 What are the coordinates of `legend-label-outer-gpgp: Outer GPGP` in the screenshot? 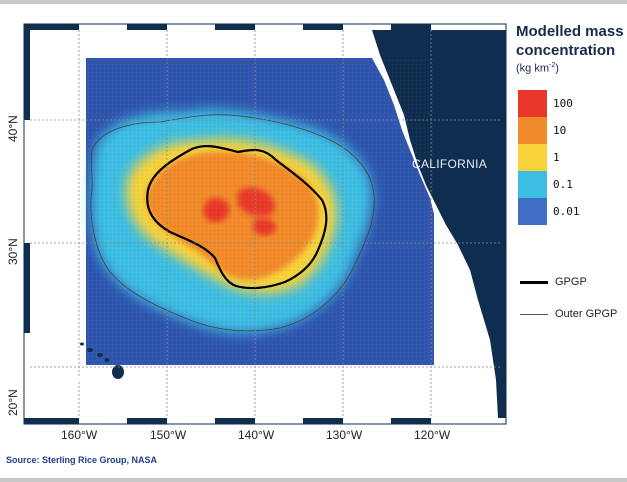 It's located at (586, 314).